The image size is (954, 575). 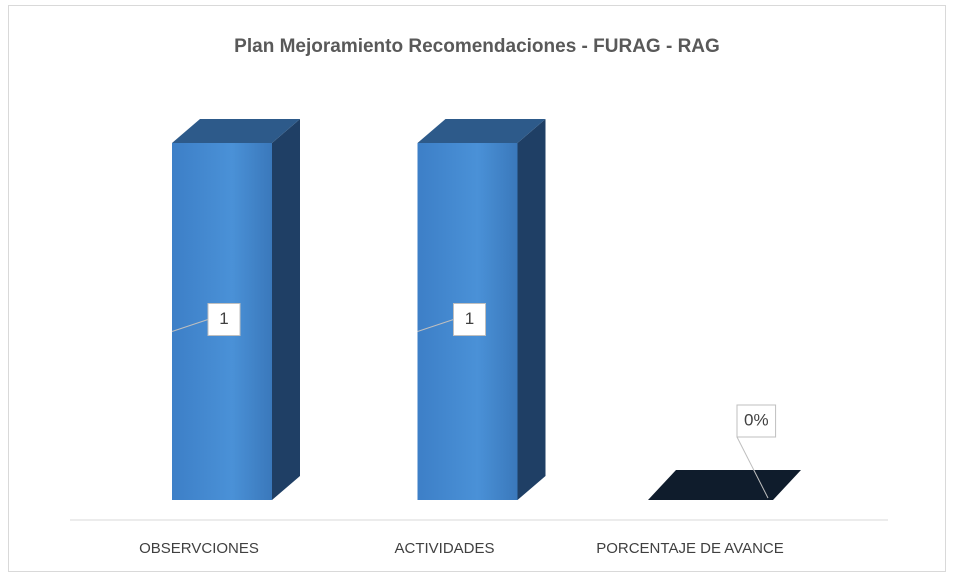 I want to click on data-label: 0%, so click(x=756, y=419).